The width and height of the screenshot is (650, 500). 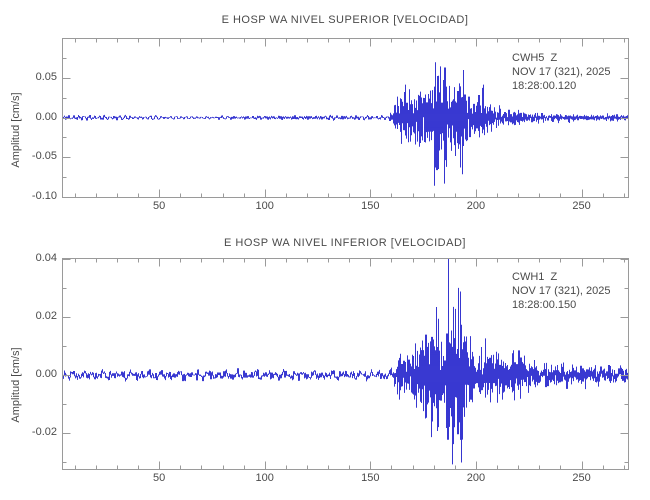 I want to click on y-tick-label: -0.10, so click(x=44, y=195).